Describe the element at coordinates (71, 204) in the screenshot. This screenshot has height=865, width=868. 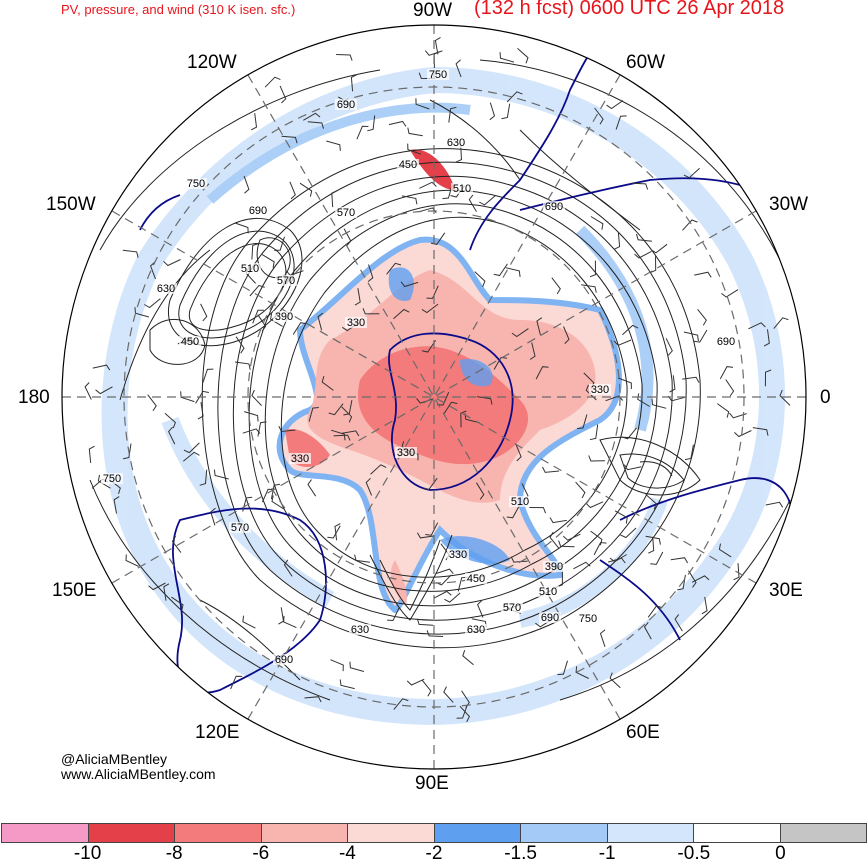
I see `lon-label-150w: 150W` at that location.